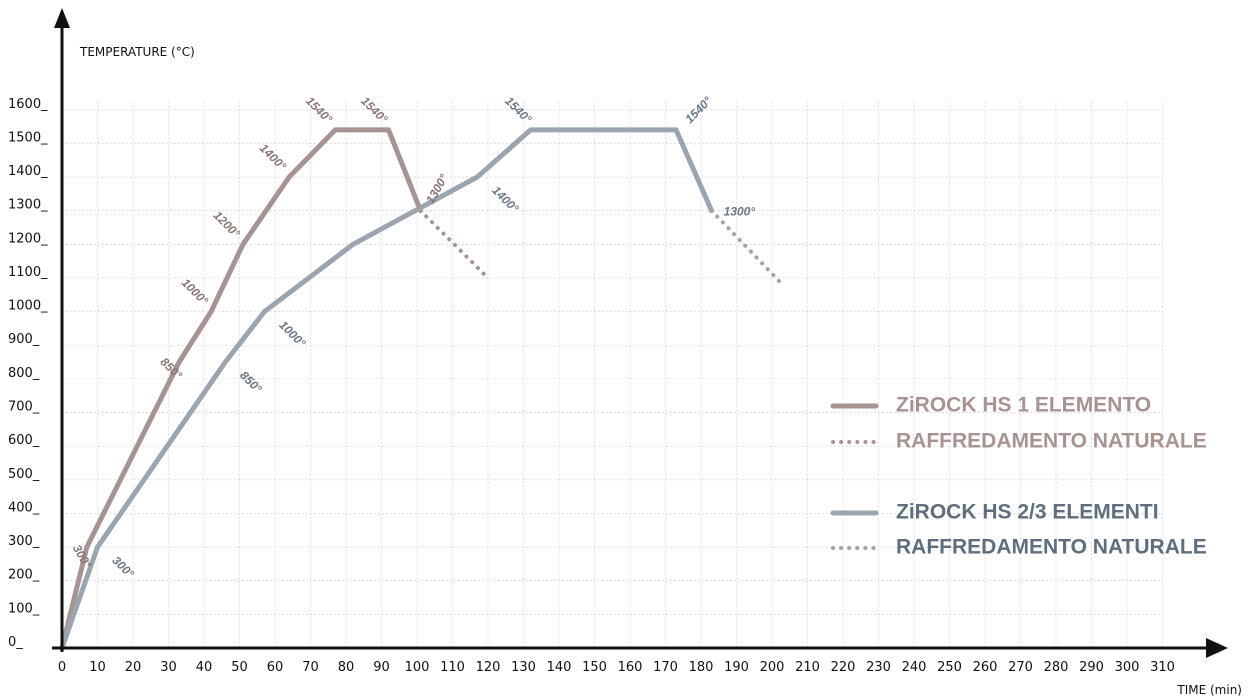  What do you see at coordinates (251, 382) in the screenshot?
I see `point-annotation: 850°` at bounding box center [251, 382].